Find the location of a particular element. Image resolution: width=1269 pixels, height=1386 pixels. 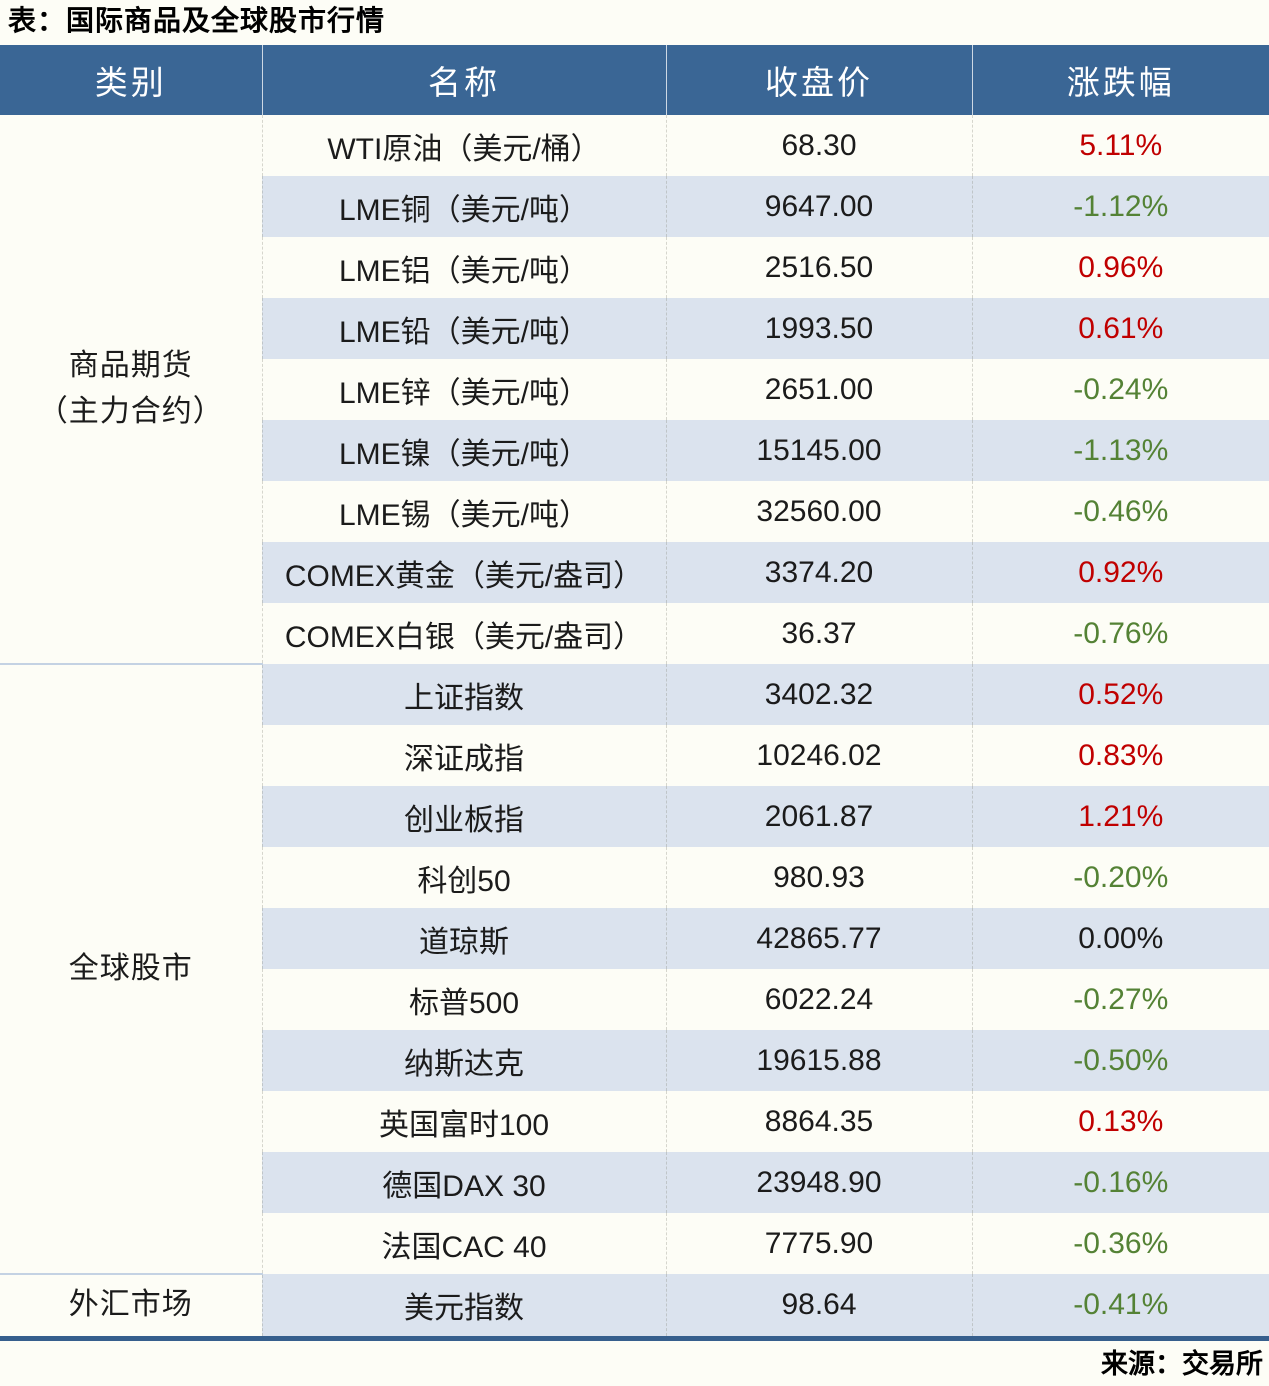

change-pct-cell: 1.21% is located at coordinates (1120, 816).